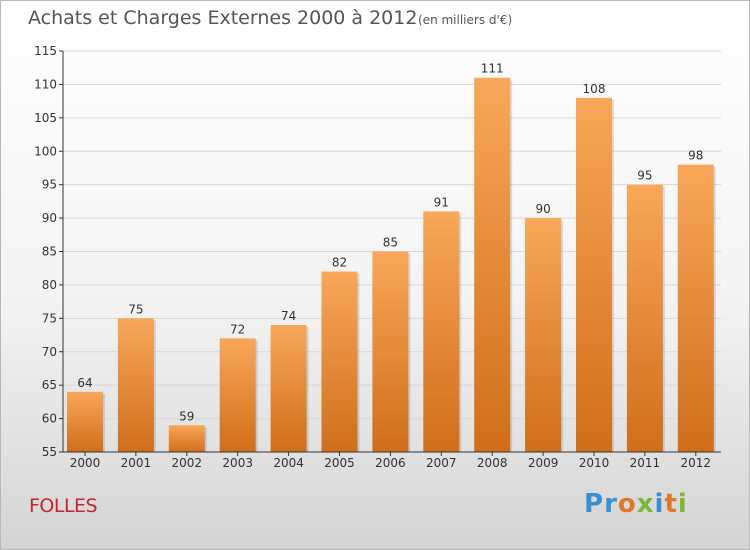 Image resolution: width=750 pixels, height=550 pixels. Describe the element at coordinates (49, 252) in the screenshot. I see `y-tick-label: 85` at that location.